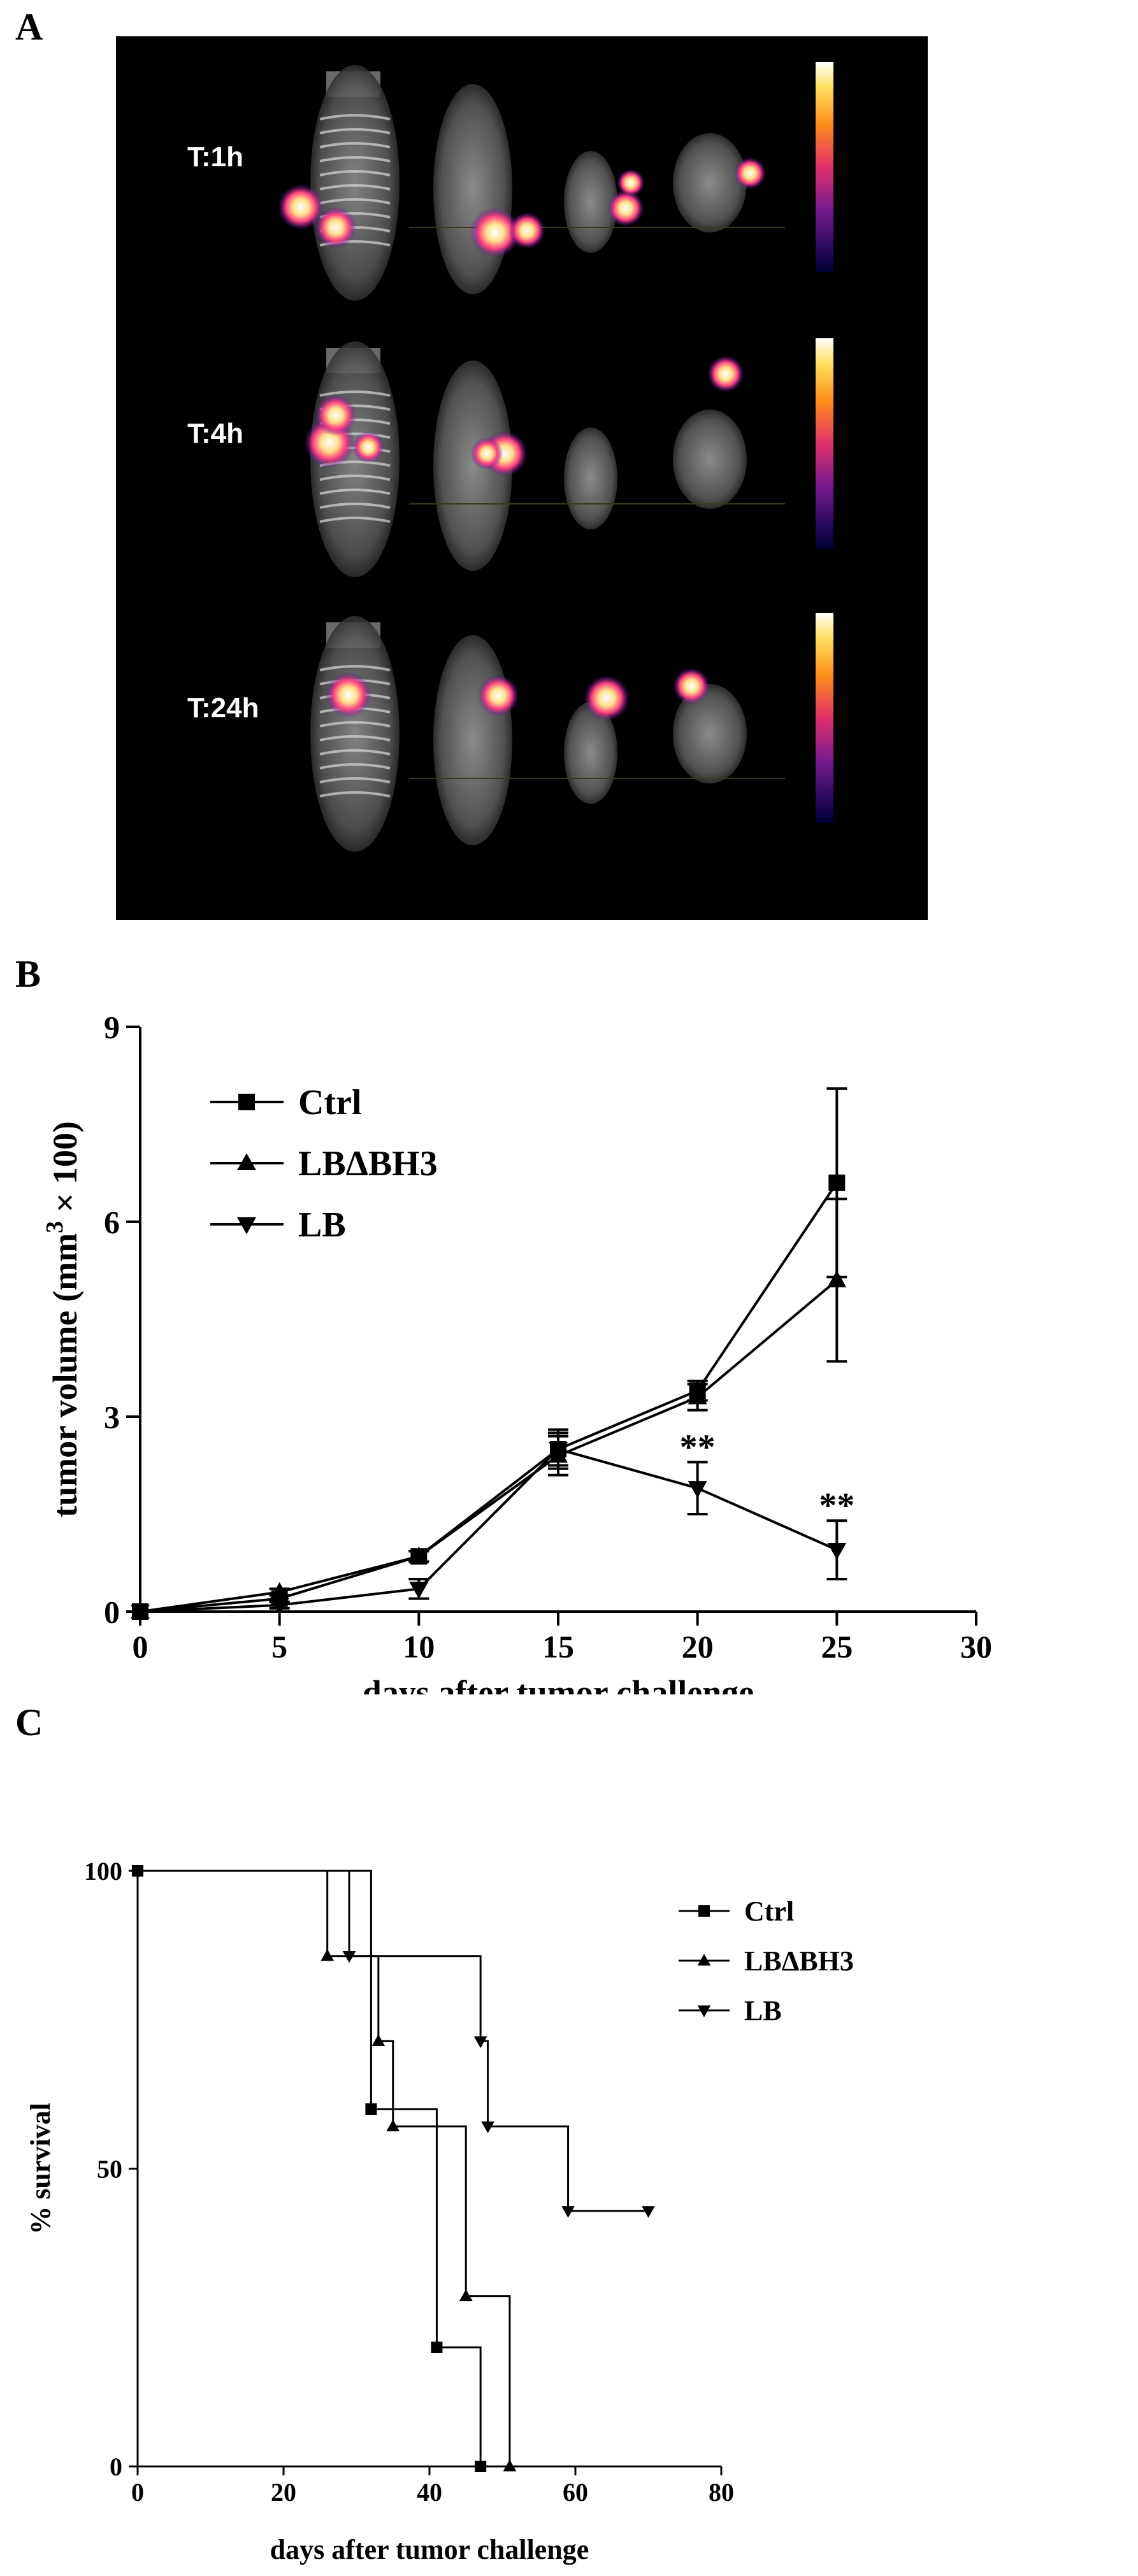  I want to click on y-axis-label: % survival, so click(40, 2169).